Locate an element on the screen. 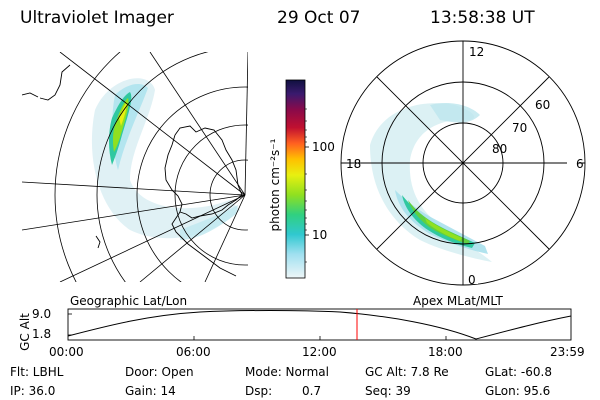 The height and width of the screenshot is (400, 600). geographic-panel-label: Geographic Lat/Lon is located at coordinates (129, 301).